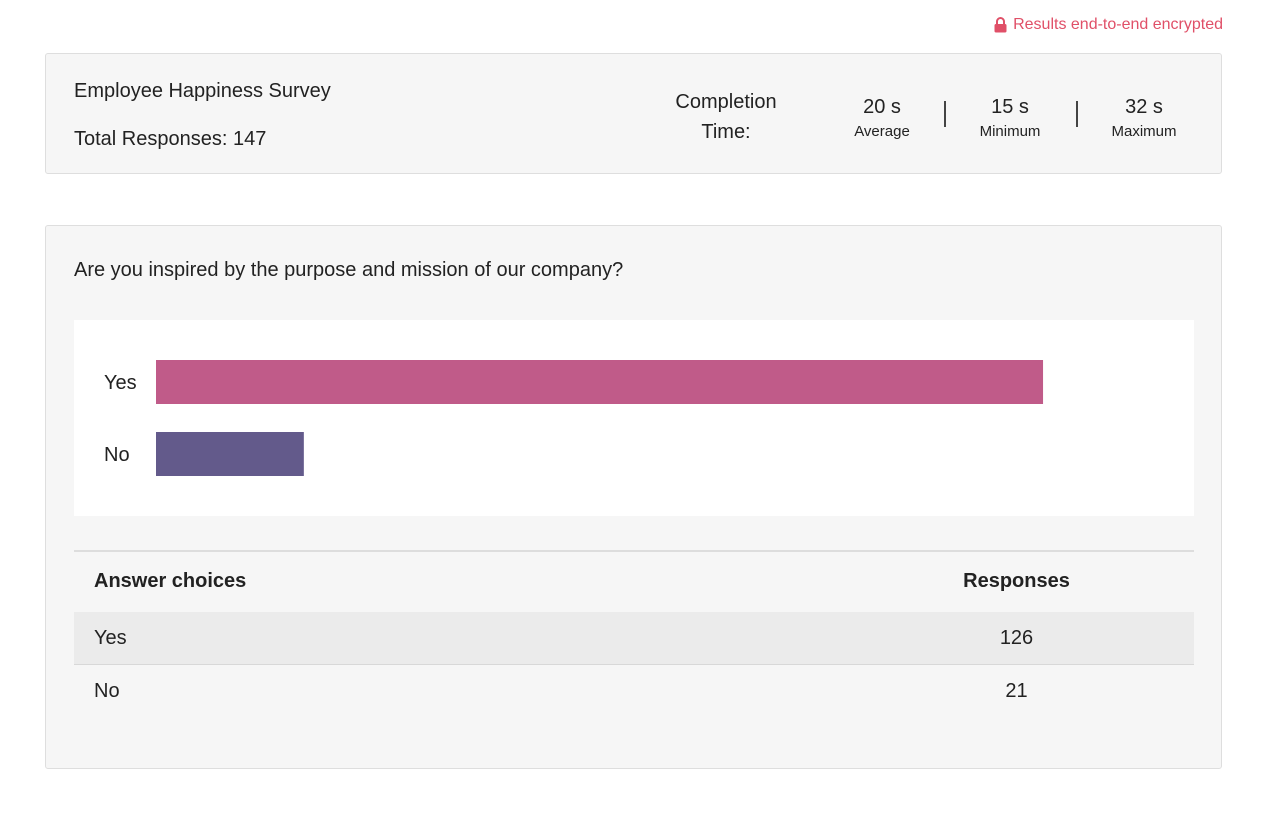 The image size is (1268, 822). What do you see at coordinates (230, 454) in the screenshot?
I see `bar-no` at bounding box center [230, 454].